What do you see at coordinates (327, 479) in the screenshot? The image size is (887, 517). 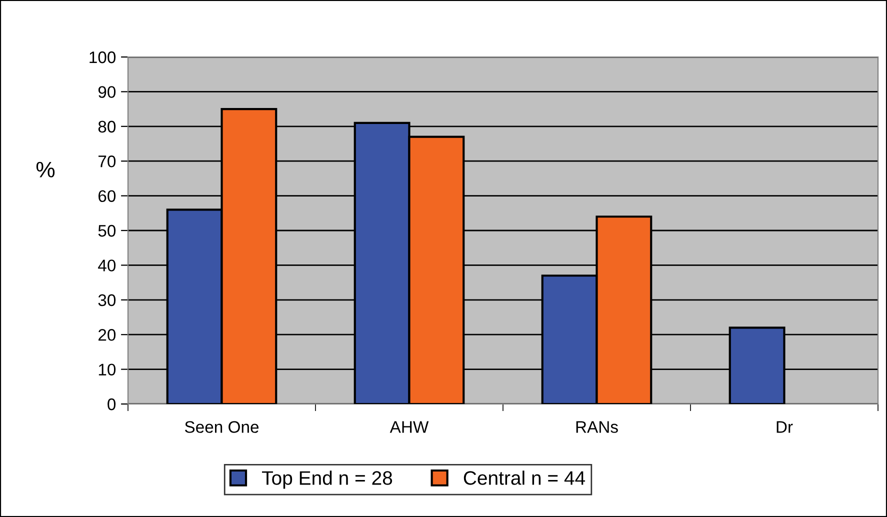 I see `legend-label: Top End n = 28` at bounding box center [327, 479].